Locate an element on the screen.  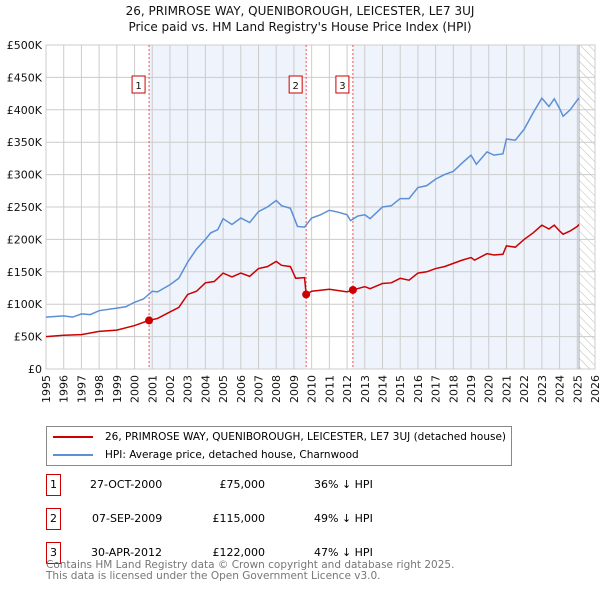
y-tick-label: £100K is located at coordinates (25, 304).